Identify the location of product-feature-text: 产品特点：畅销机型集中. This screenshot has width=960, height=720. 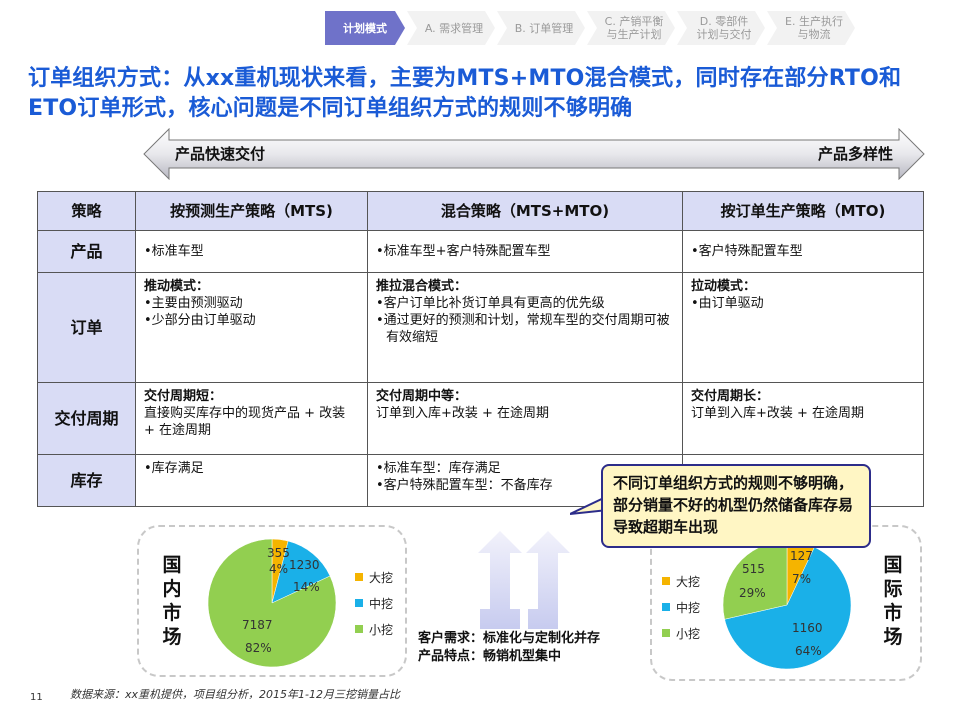
(490, 656).